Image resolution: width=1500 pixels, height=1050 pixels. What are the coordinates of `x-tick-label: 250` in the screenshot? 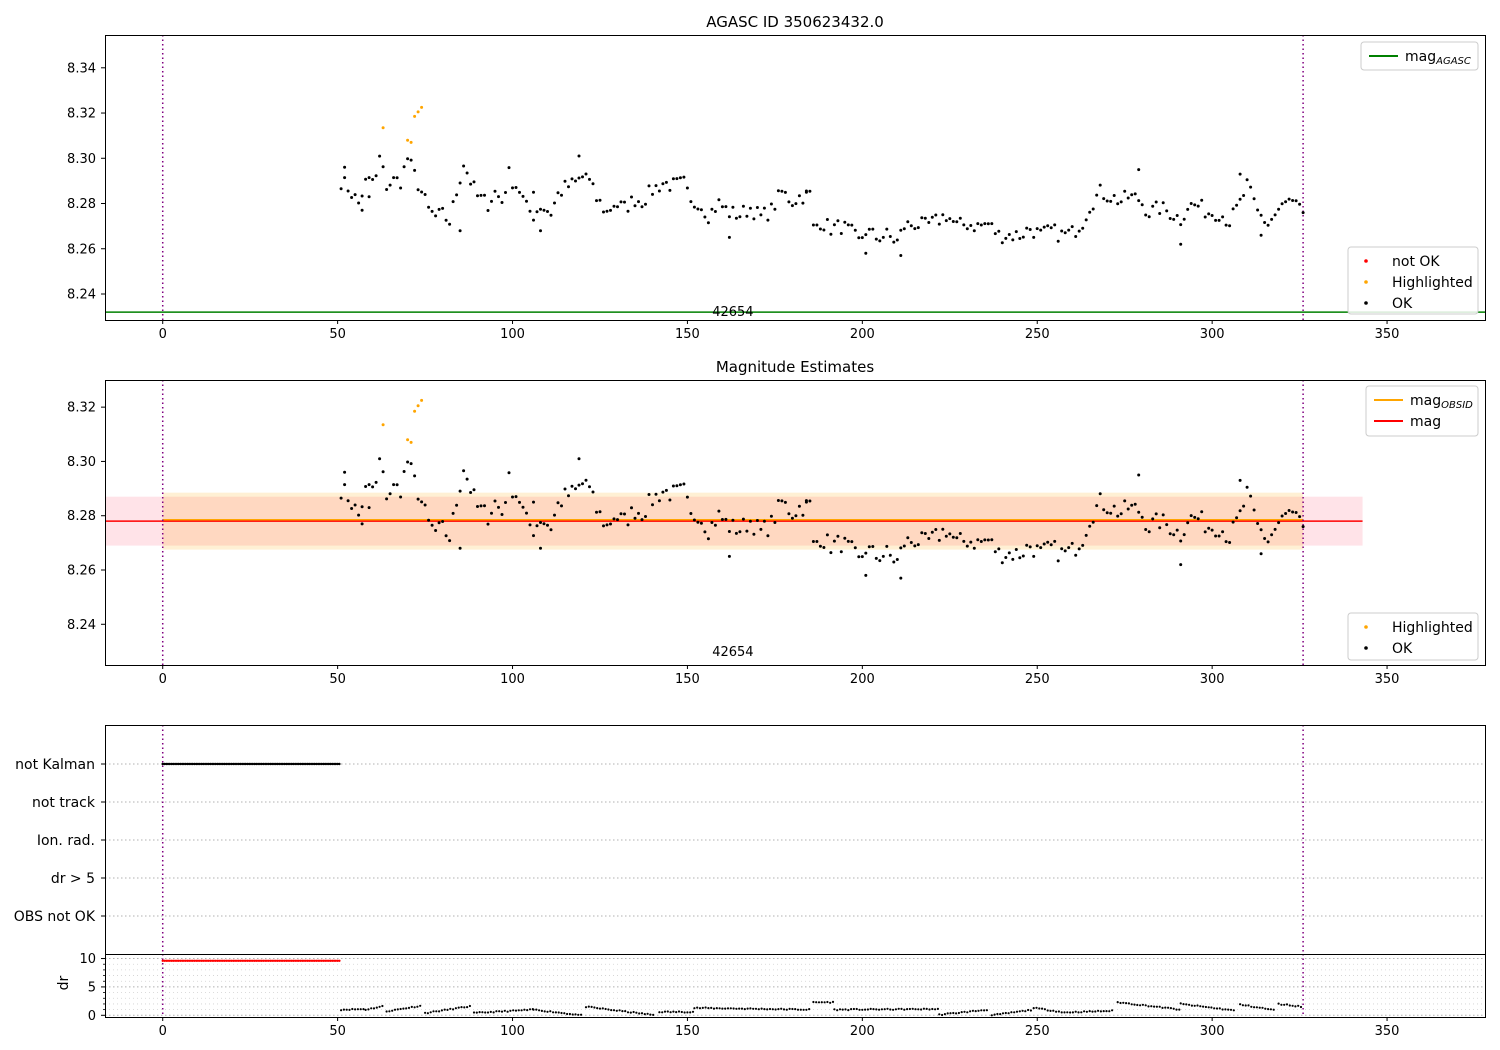 It's located at (1037, 334).